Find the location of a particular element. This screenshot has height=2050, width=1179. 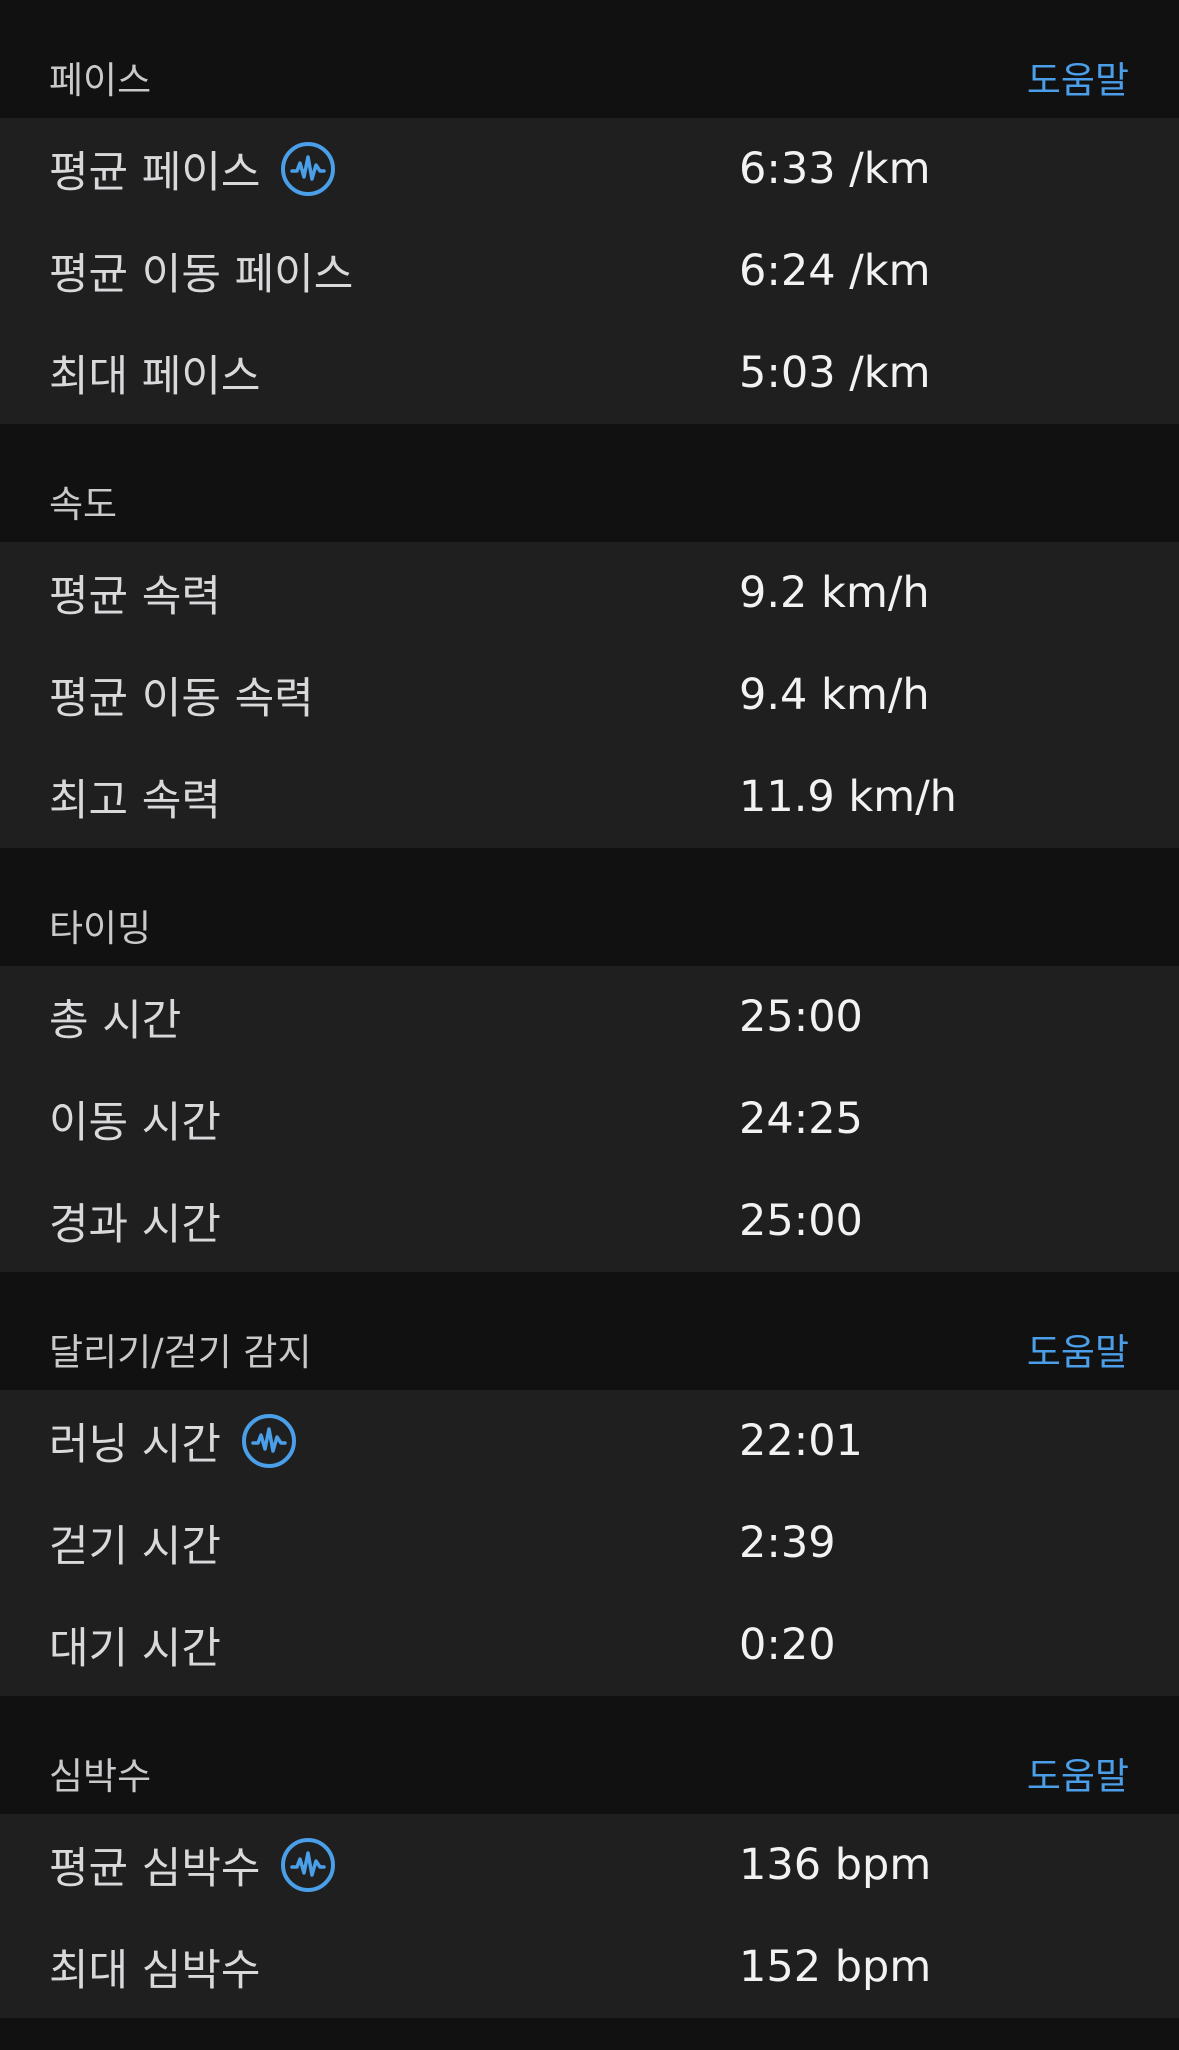

stat-label: 평균 심박수 is located at coordinates (192, 1865).